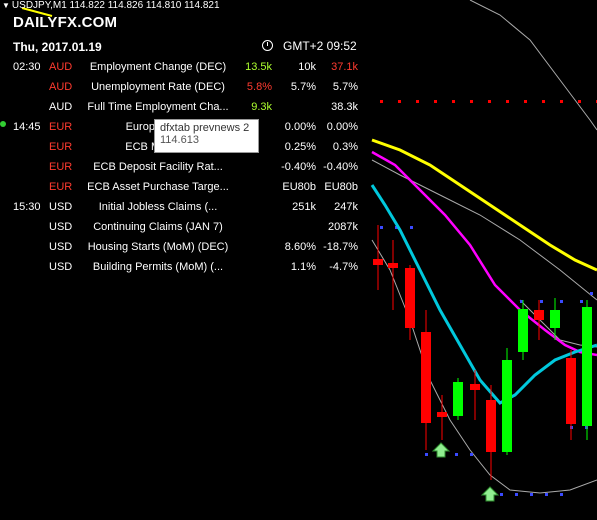  What do you see at coordinates (340, 247) in the screenshot?
I see `event-previous: -18.7%` at bounding box center [340, 247].